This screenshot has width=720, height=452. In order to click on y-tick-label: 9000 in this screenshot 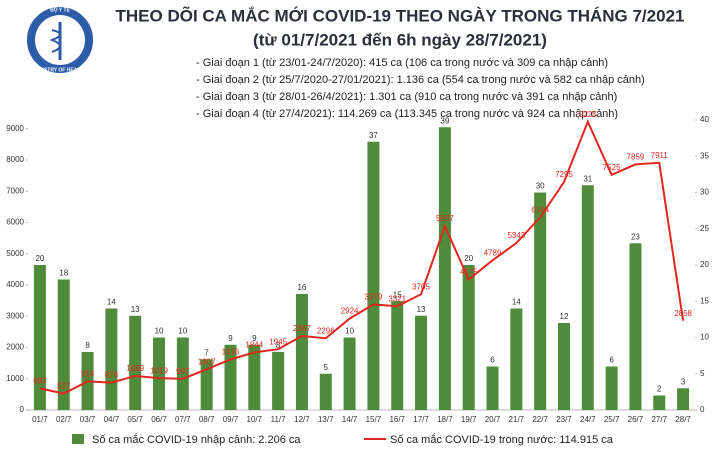, I will do `click(15, 128)`.